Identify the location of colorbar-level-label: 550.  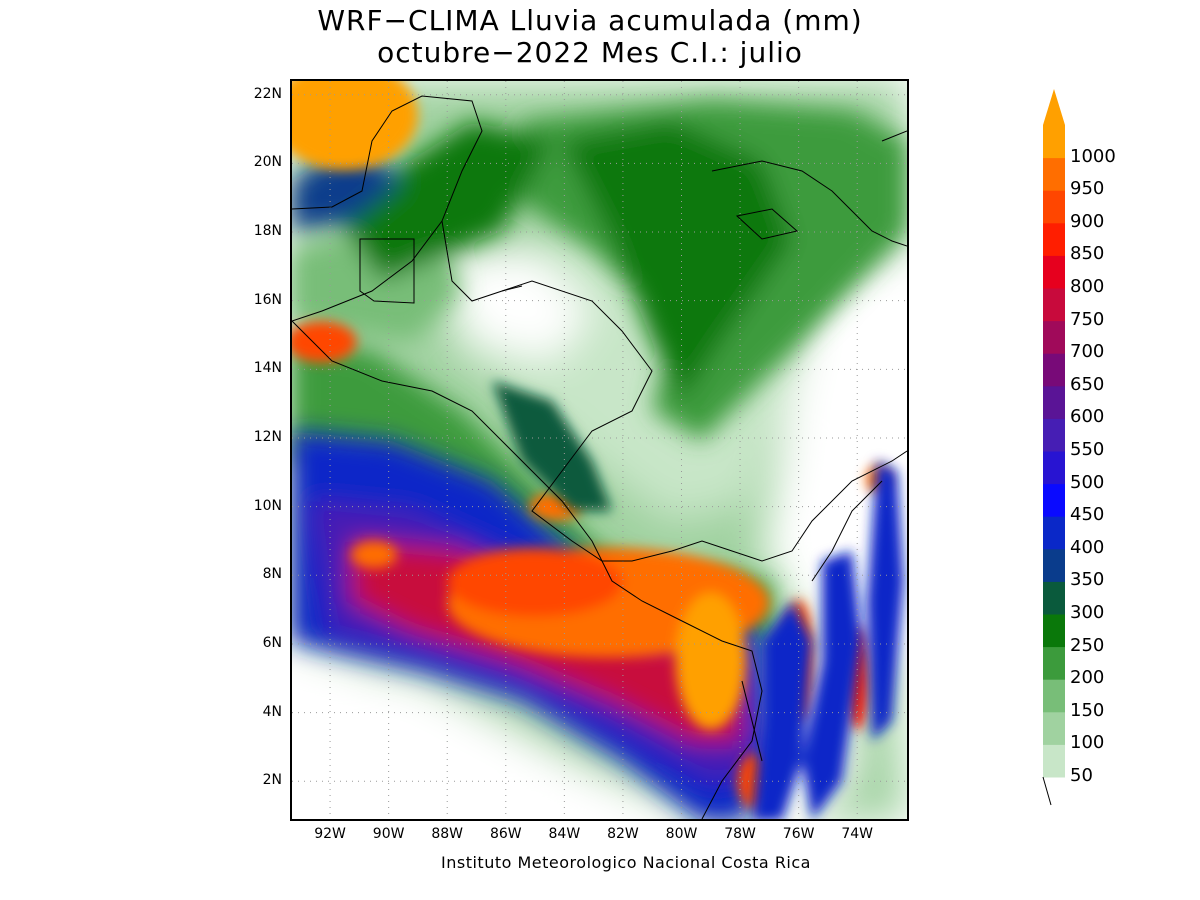
(1087, 449).